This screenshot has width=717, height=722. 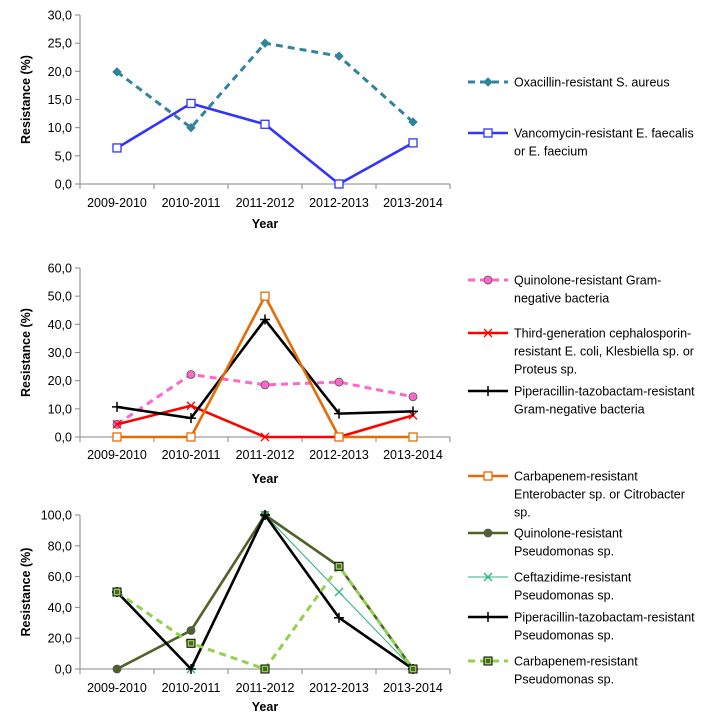 What do you see at coordinates (56, 516) in the screenshot?
I see `y-tick-label: 100,0` at bounding box center [56, 516].